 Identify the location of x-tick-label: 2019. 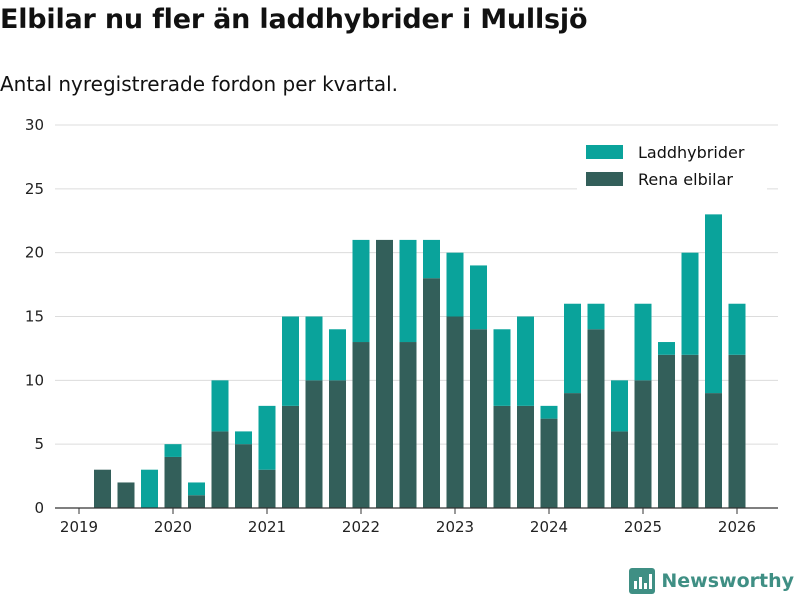
(79, 527).